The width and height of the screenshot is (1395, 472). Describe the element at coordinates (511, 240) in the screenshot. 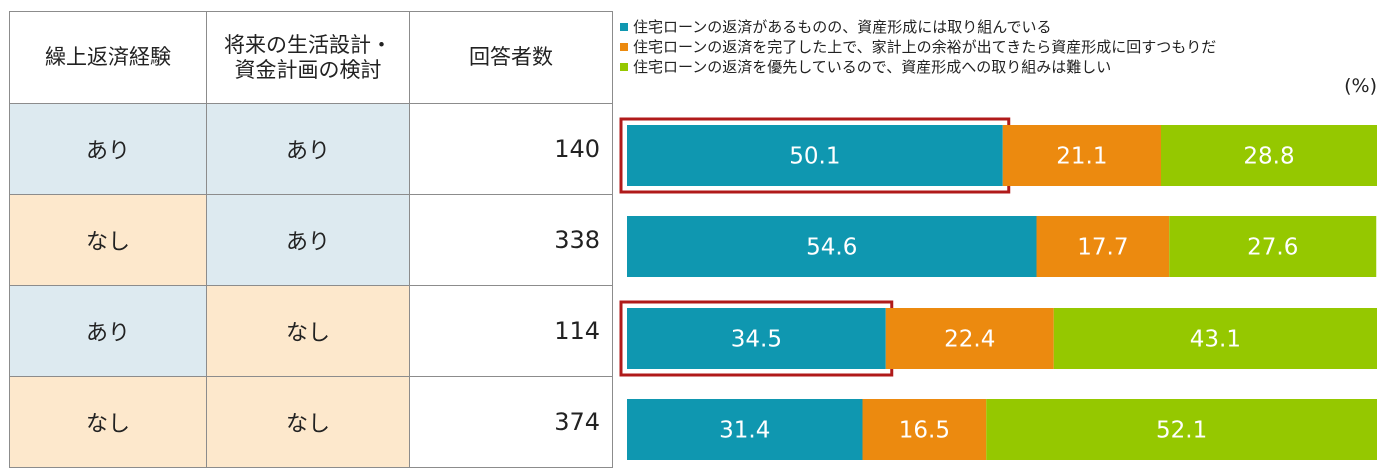

I see `cell-respondents: 338` at that location.